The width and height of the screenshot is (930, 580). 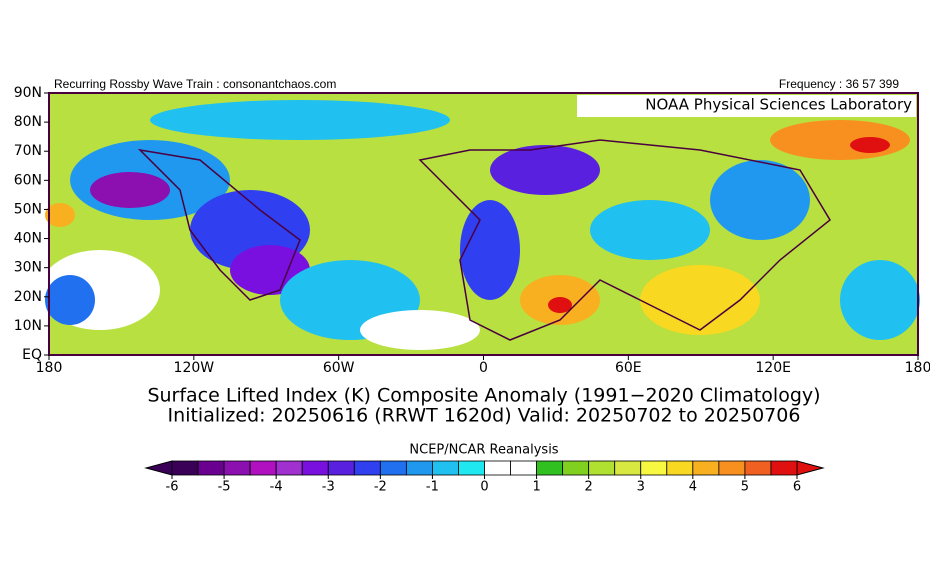 I want to click on lat-label: 30N, so click(x=28, y=268).